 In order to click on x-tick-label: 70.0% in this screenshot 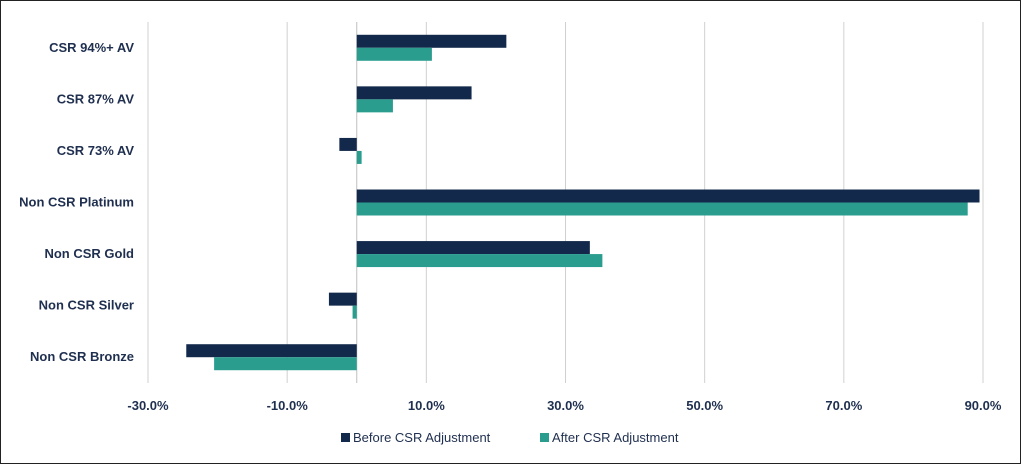, I will do `click(843, 405)`.